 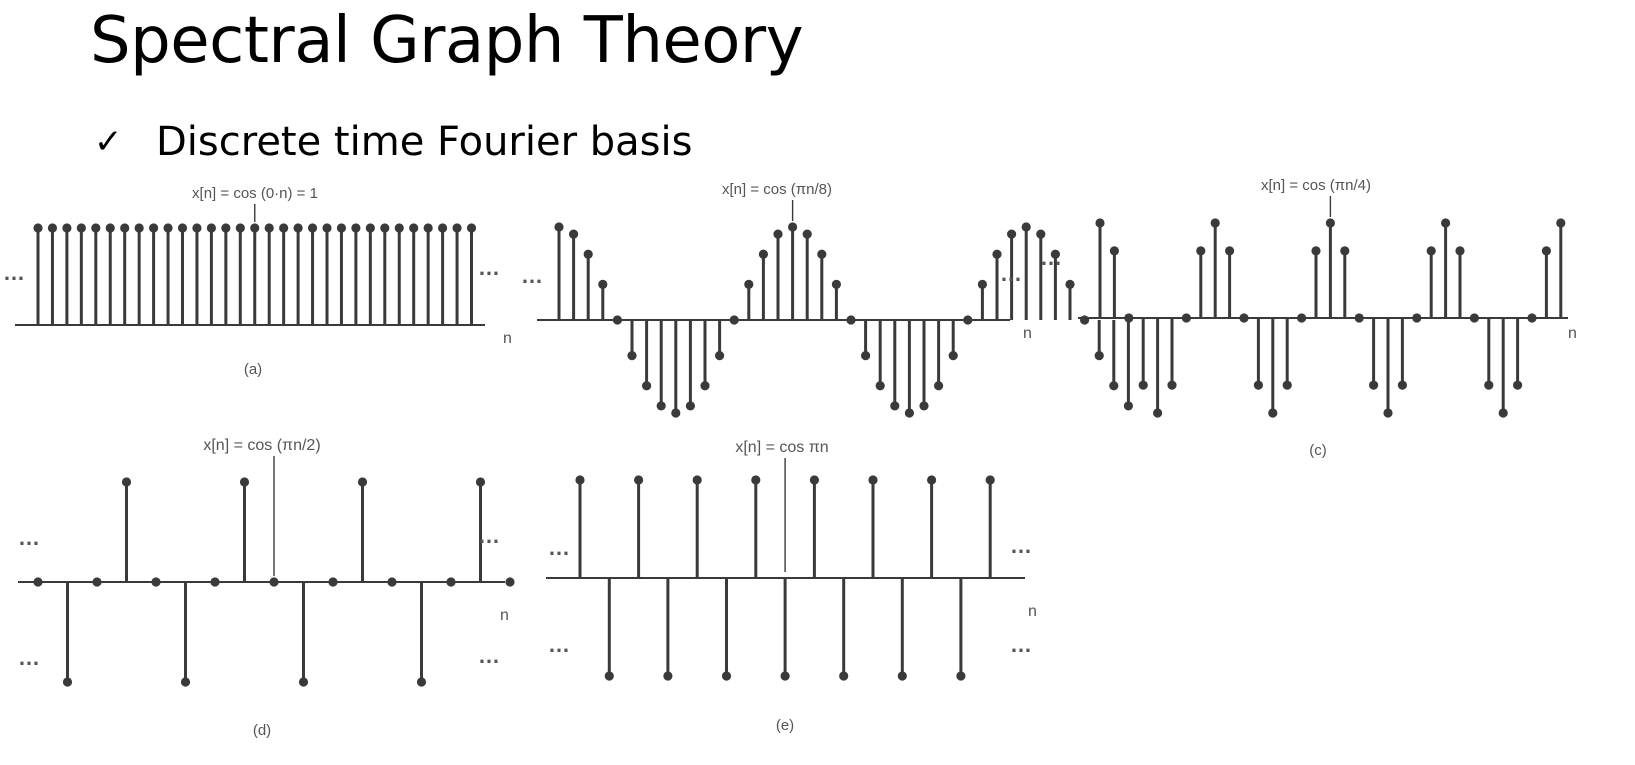 What do you see at coordinates (393, 142) in the screenshot?
I see `bullet-item: ✓ Discrete time Fourier basis` at bounding box center [393, 142].